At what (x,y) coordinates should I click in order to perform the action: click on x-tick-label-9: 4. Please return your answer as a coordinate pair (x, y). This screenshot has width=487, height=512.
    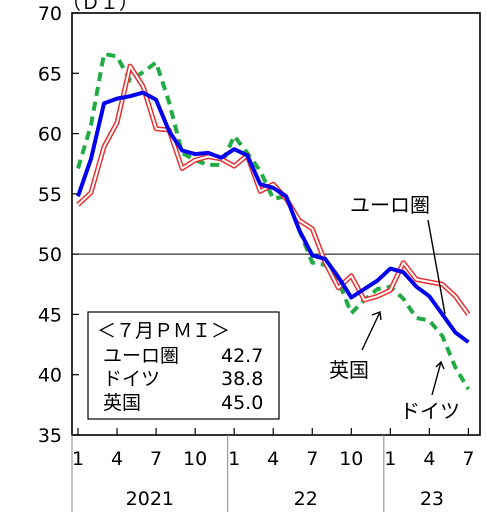
    Looking at the image, I should click on (429, 459).